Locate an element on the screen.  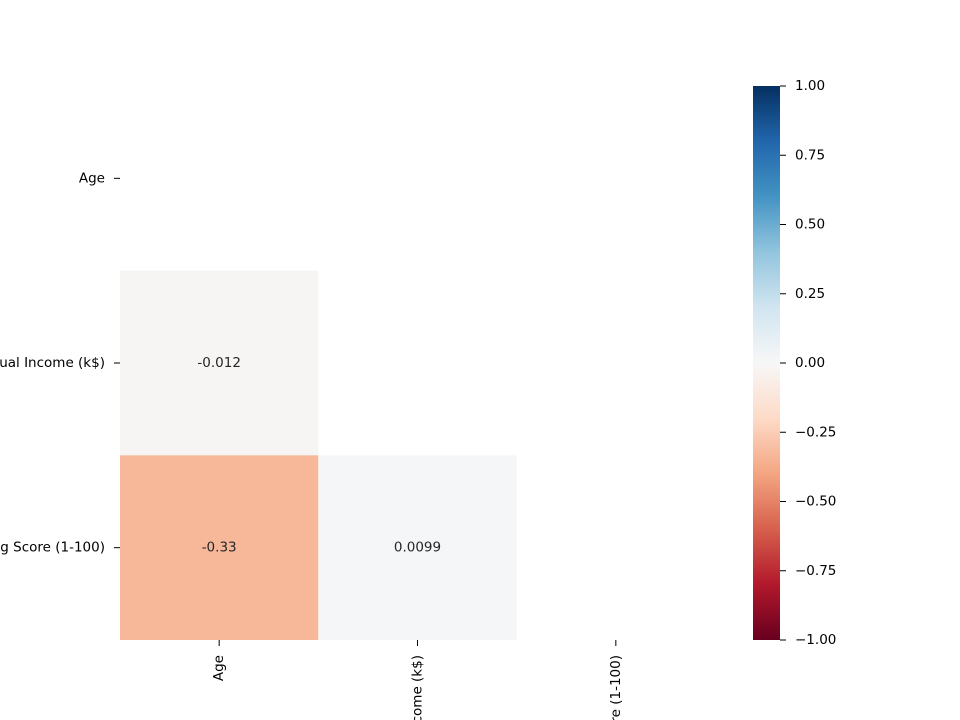
y-tick-label: Spending Score (1-100) is located at coordinates (52, 548).